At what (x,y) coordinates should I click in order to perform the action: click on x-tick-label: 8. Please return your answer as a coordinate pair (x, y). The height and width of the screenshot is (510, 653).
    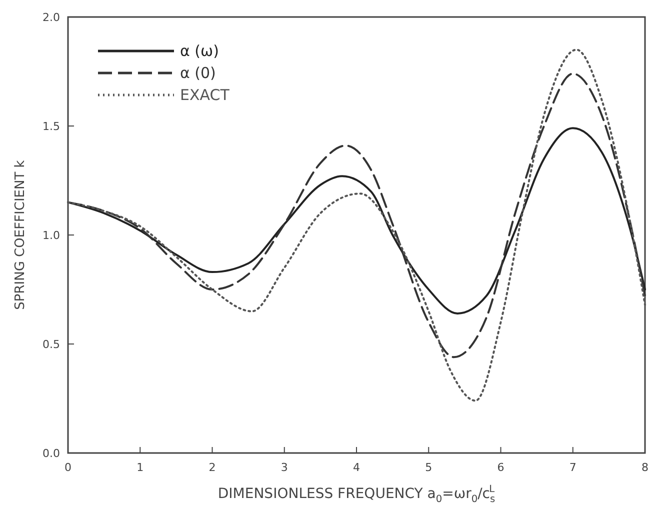
    Looking at the image, I should click on (645, 467).